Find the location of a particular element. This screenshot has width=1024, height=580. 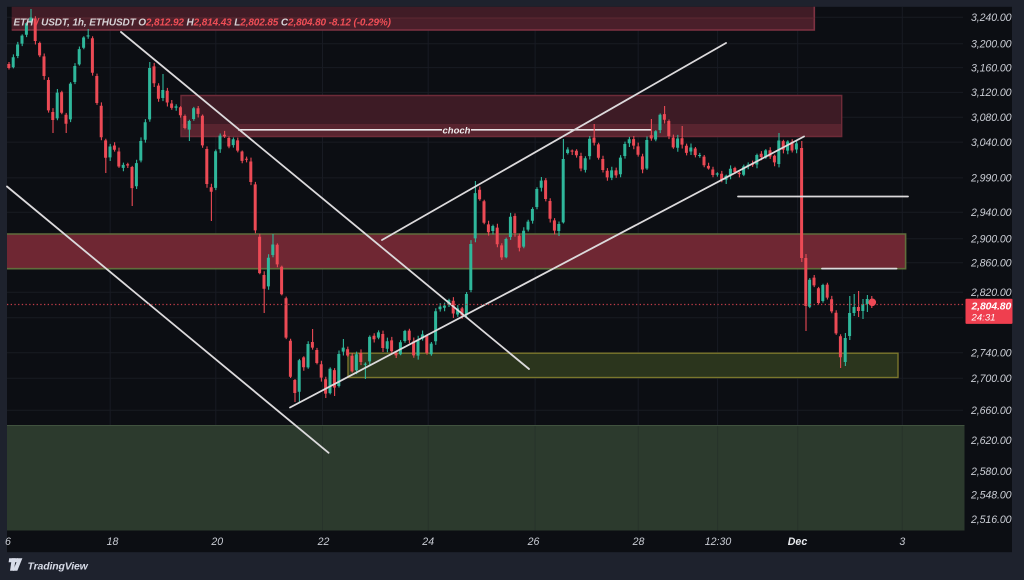

svg-text: TradingView is located at coordinates (58, 566).